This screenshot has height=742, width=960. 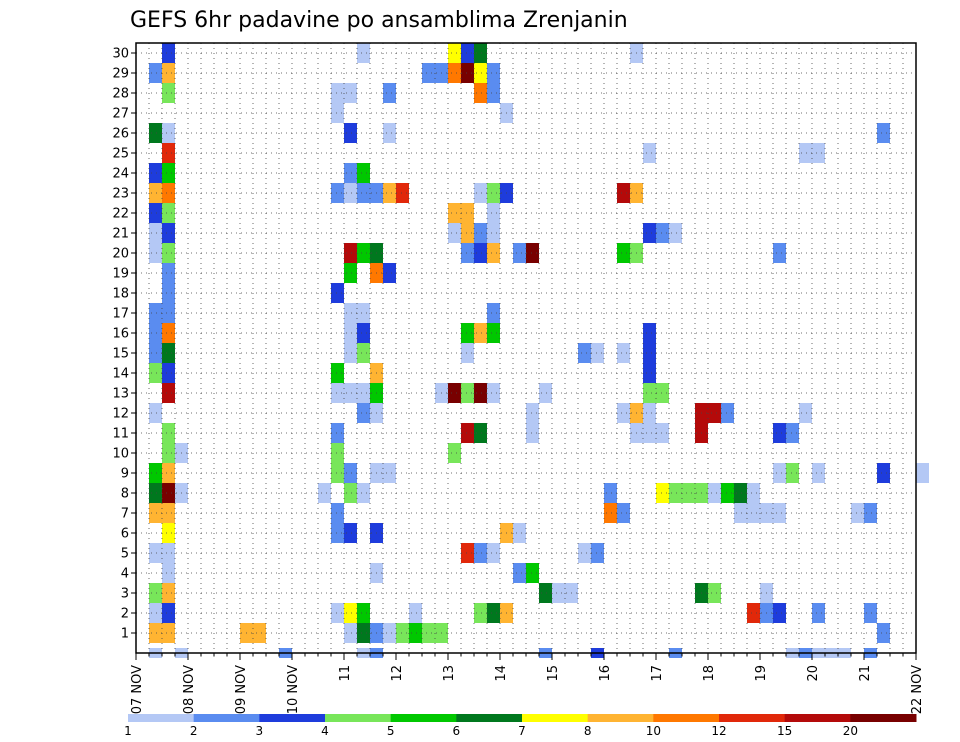 What do you see at coordinates (125, 554) in the screenshot?
I see `y-tick-label: 5` at bounding box center [125, 554].